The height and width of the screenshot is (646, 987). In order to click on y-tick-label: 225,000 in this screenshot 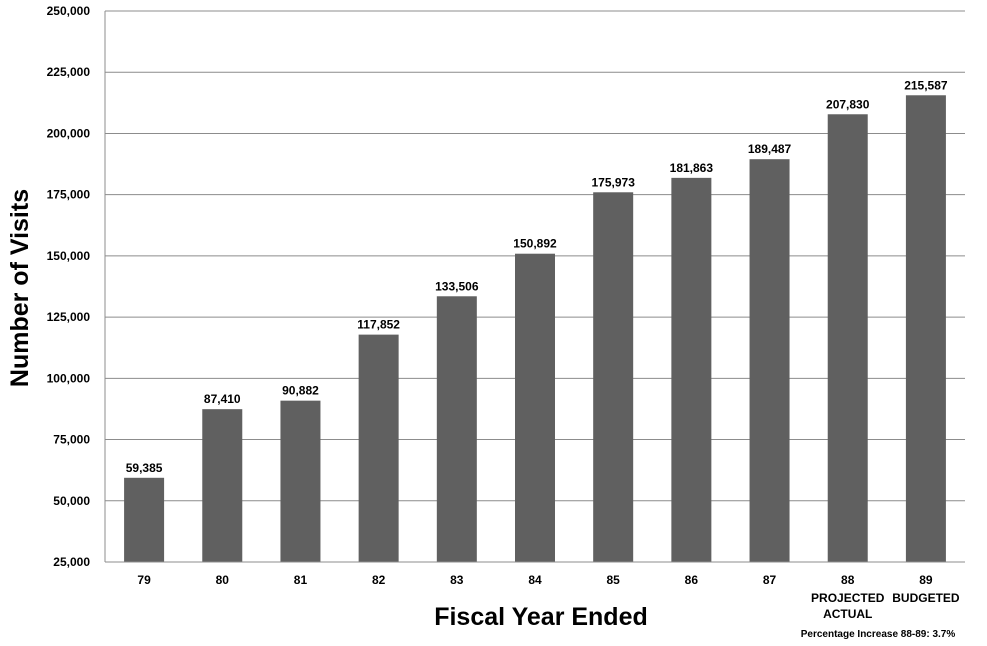, I will do `click(69, 72)`.